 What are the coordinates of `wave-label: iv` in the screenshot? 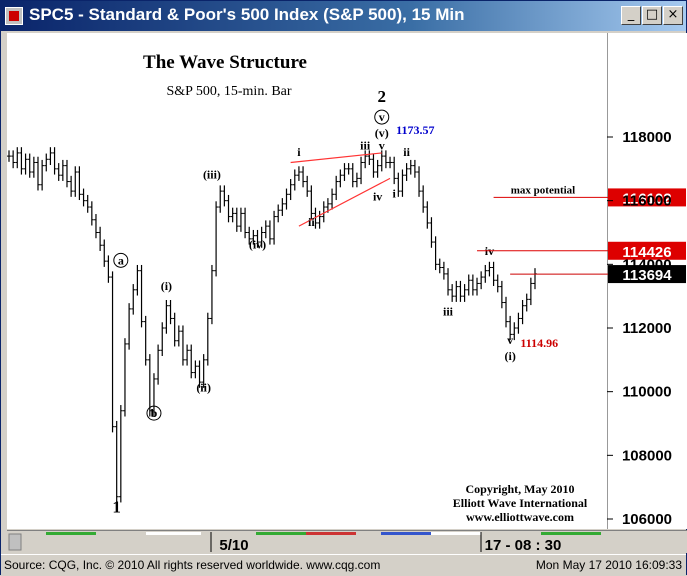 It's located at (377, 197).